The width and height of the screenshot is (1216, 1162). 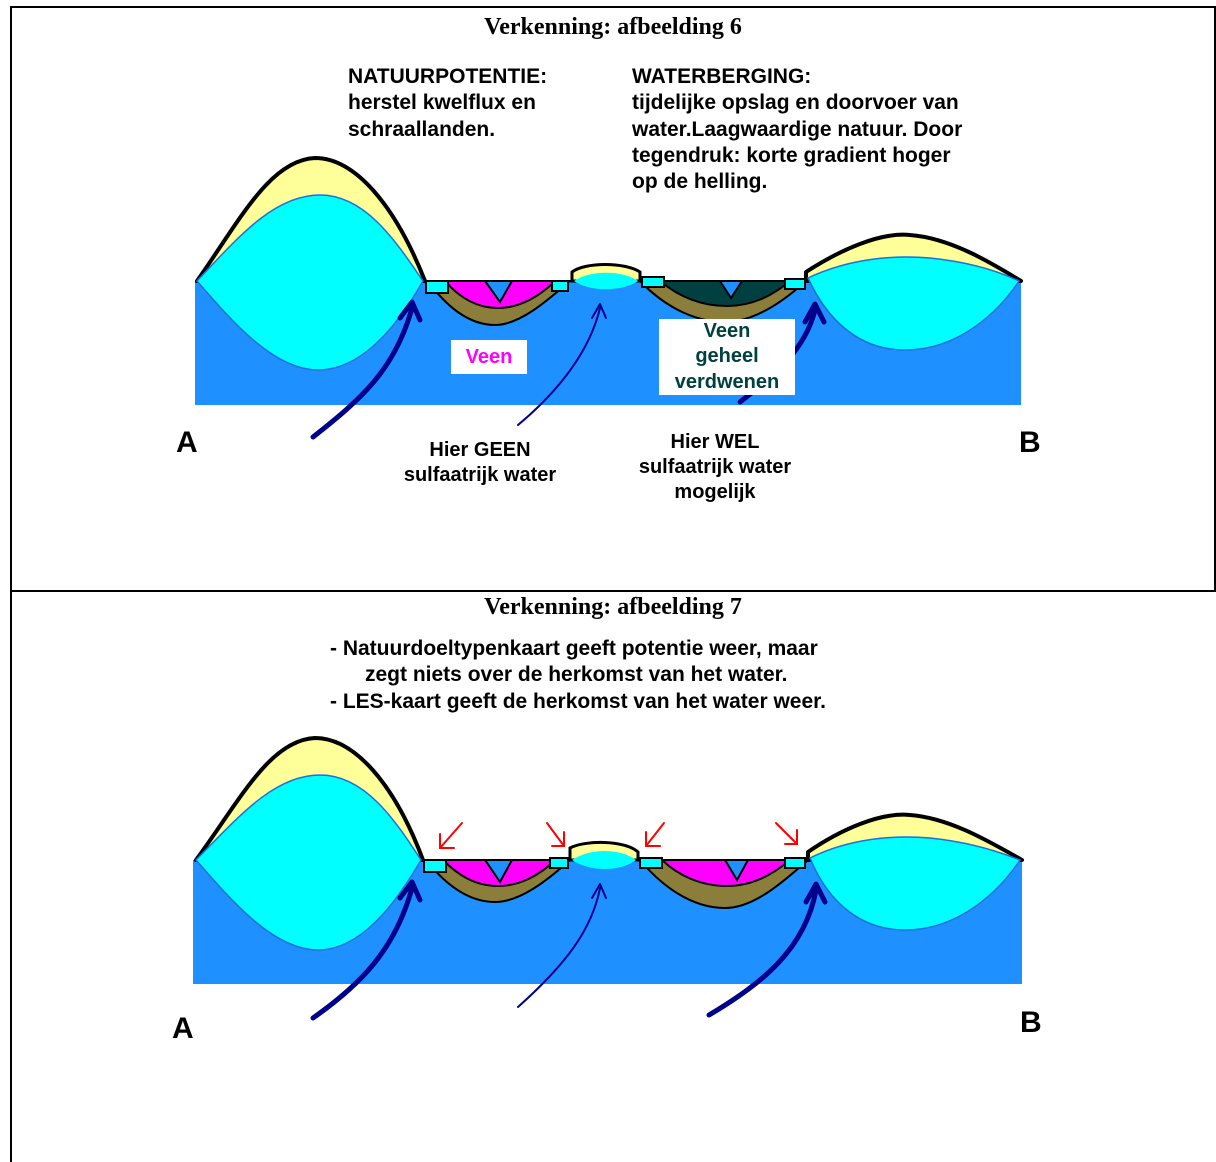 What do you see at coordinates (187, 442) in the screenshot?
I see `label-a-panel-6: A` at bounding box center [187, 442].